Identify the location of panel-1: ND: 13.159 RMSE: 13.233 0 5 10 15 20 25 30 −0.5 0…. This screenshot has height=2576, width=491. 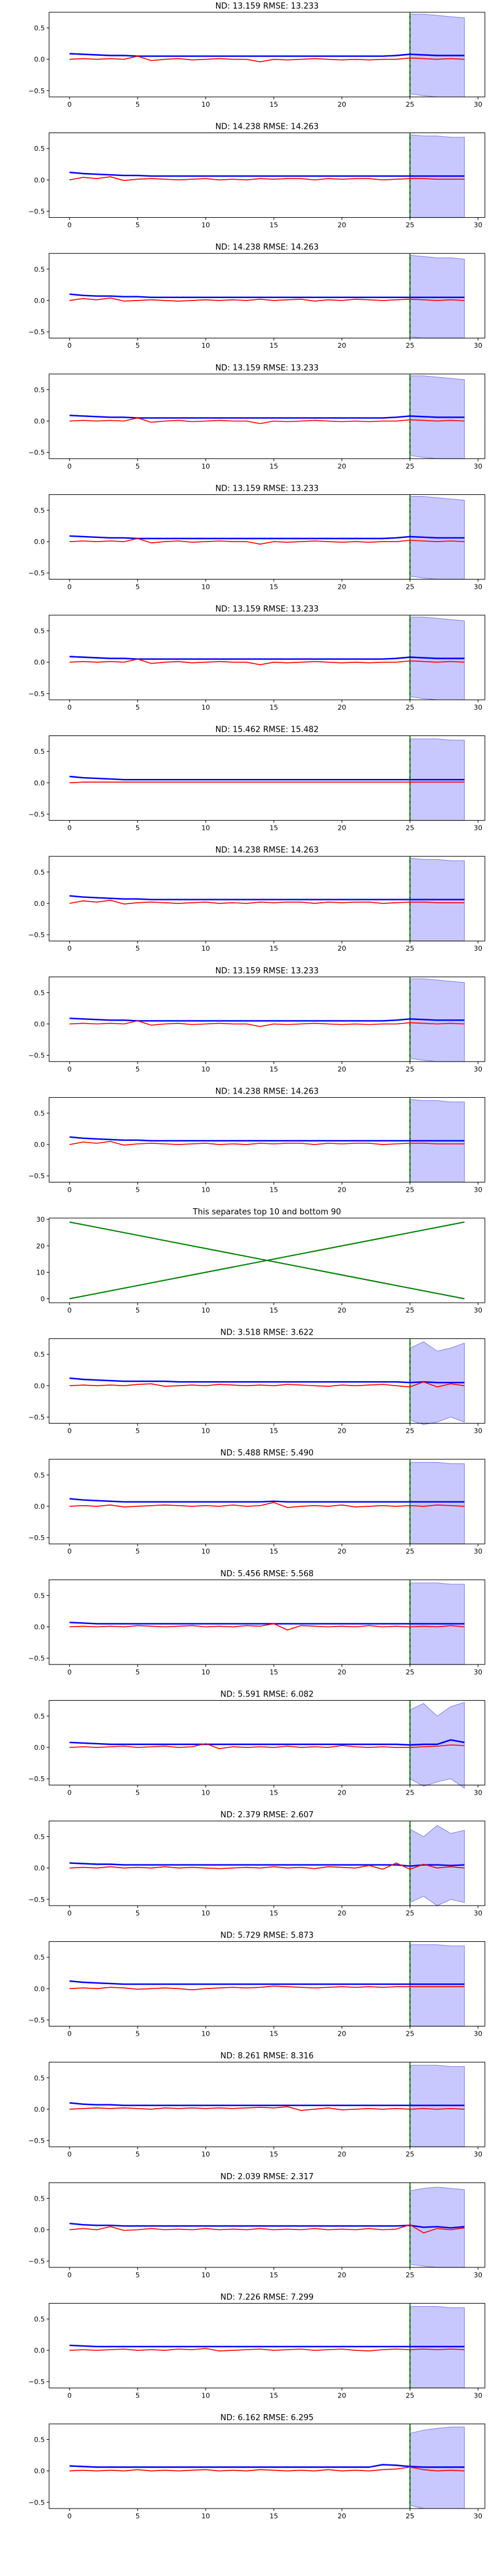
(256, 55).